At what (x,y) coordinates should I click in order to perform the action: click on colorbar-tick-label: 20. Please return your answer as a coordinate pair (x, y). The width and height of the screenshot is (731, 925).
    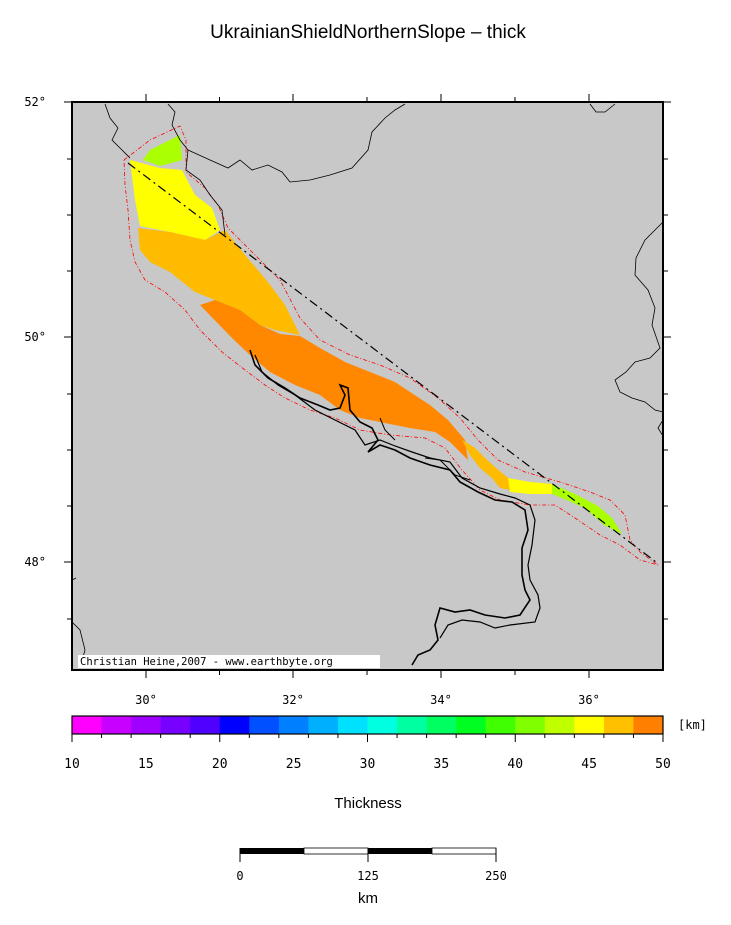
    Looking at the image, I should click on (220, 764).